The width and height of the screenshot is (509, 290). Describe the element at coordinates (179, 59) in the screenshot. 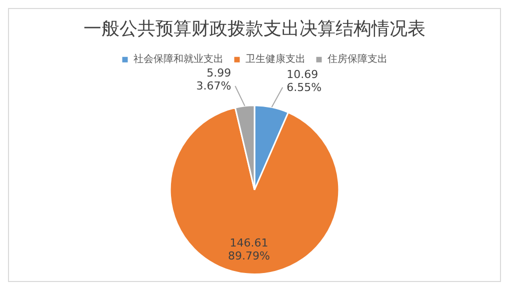

I see `legend-label: 社会保障和就业支出` at that location.